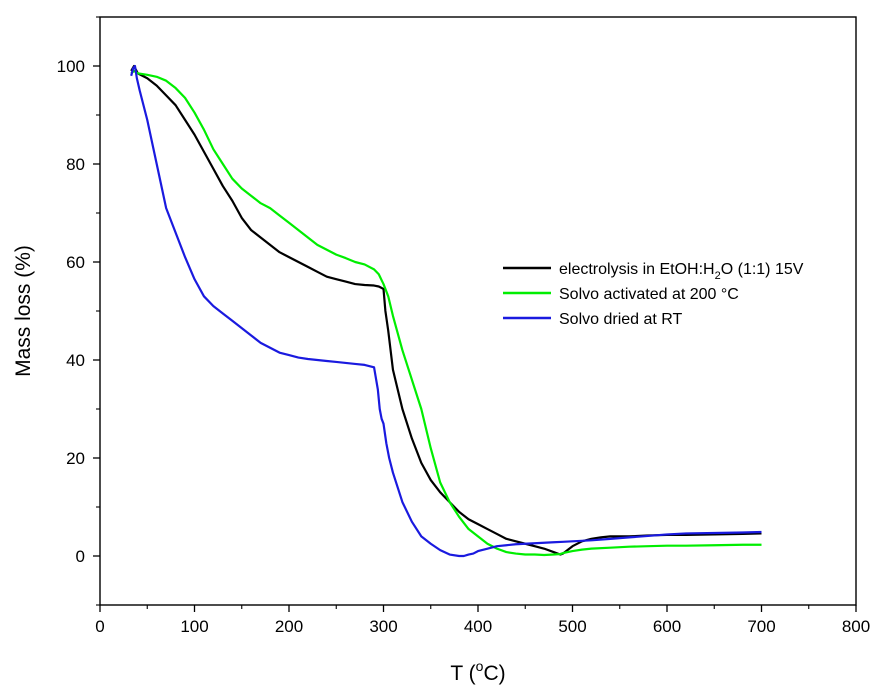 The image size is (891, 687). What do you see at coordinates (667, 626) in the screenshot?
I see `x-tick-label: 600` at bounding box center [667, 626].